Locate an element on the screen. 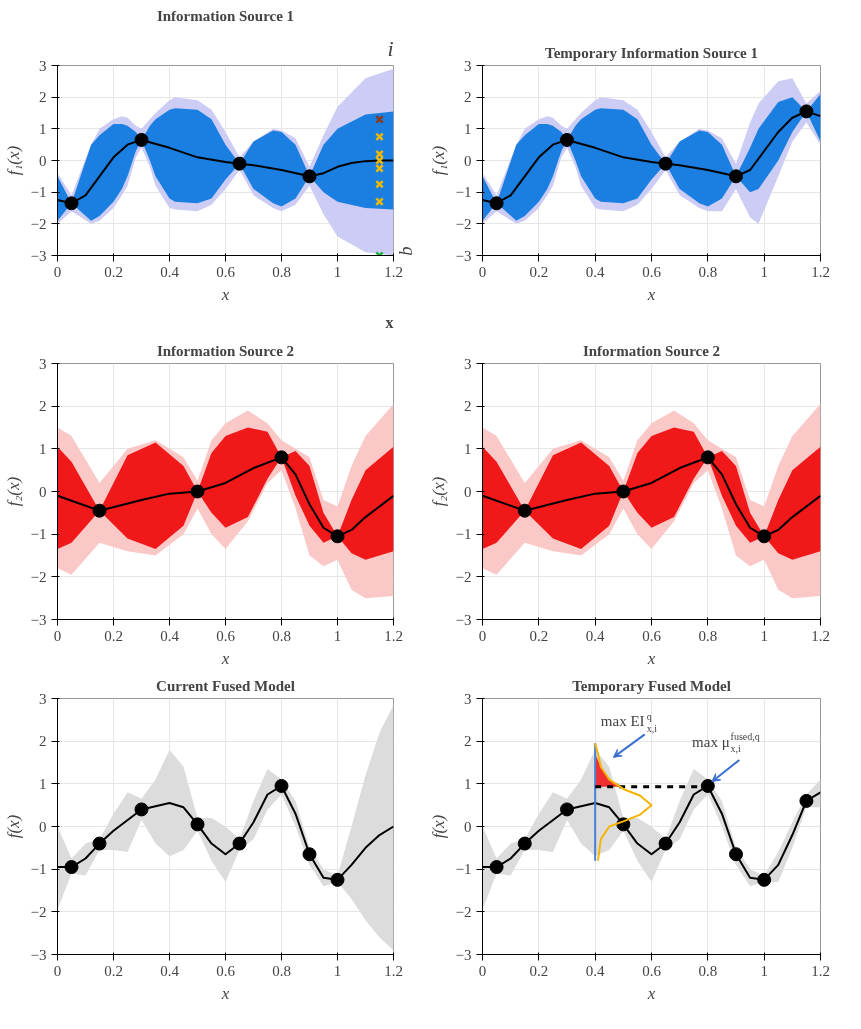 Image resolution: width=861 pixels, height=1029 pixels. chart-title: Temporary Information Source 1 is located at coordinates (651, 52).